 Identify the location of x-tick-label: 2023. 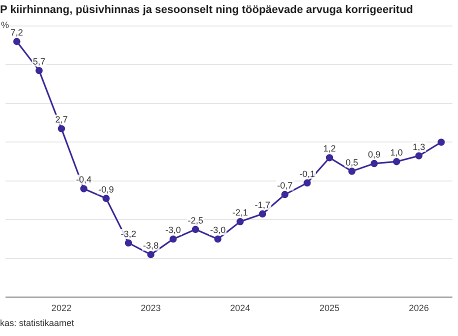
(150, 308).